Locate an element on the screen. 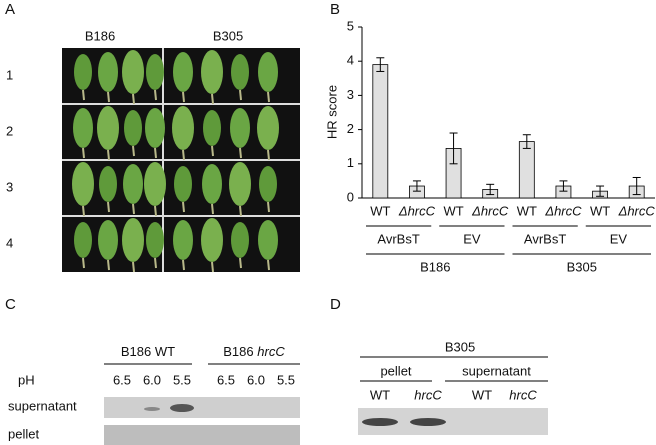 The width and height of the screenshot is (656, 445). label: 1 is located at coordinates (9, 74).